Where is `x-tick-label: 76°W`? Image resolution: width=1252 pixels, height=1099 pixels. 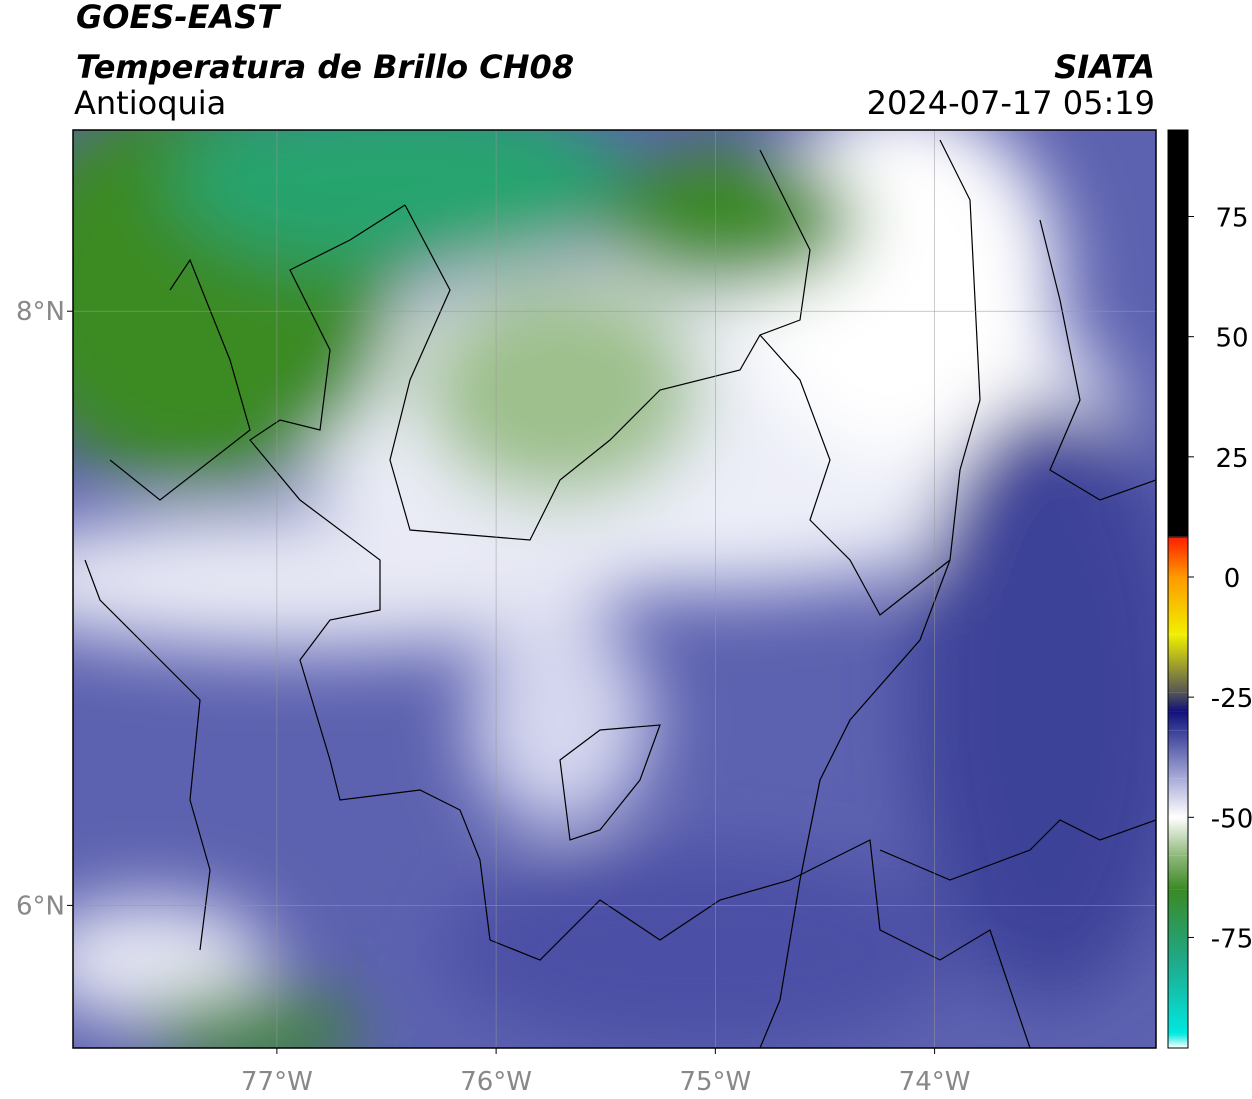 x-tick-label: 76°W is located at coordinates (496, 1082).